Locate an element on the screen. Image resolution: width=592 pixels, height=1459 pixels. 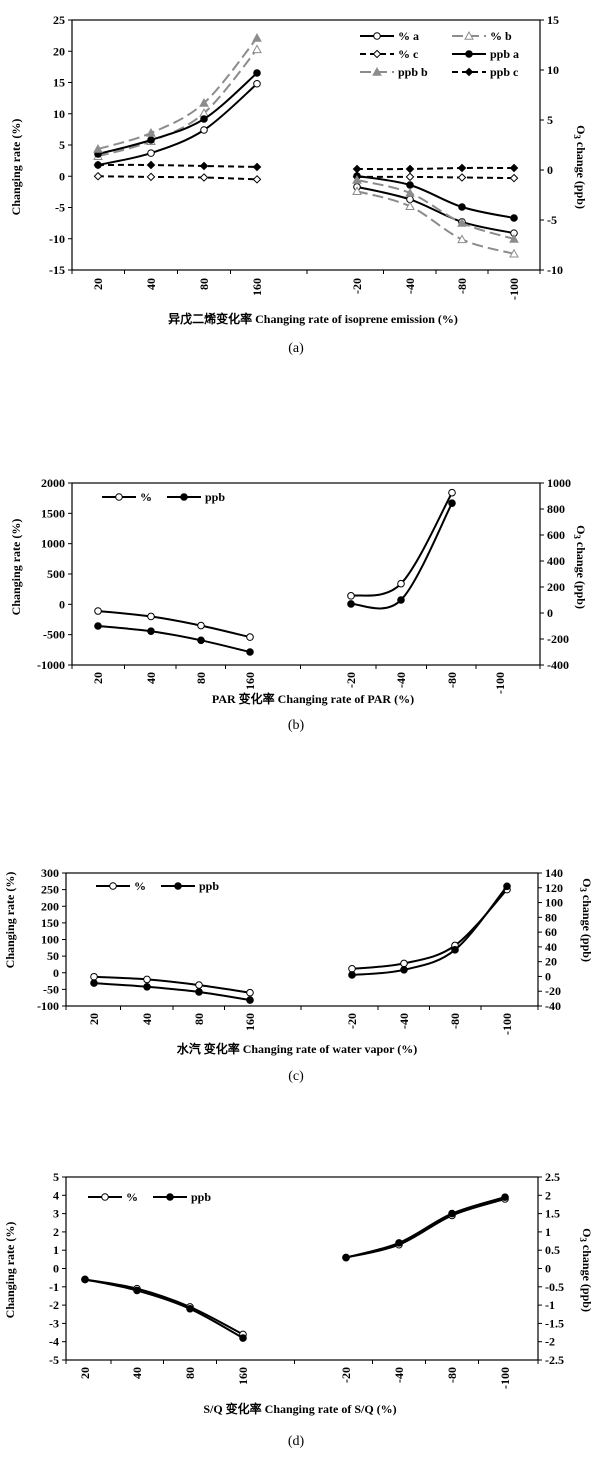
chart-b-xtick-label: 20 is located at coordinates (98, 678).